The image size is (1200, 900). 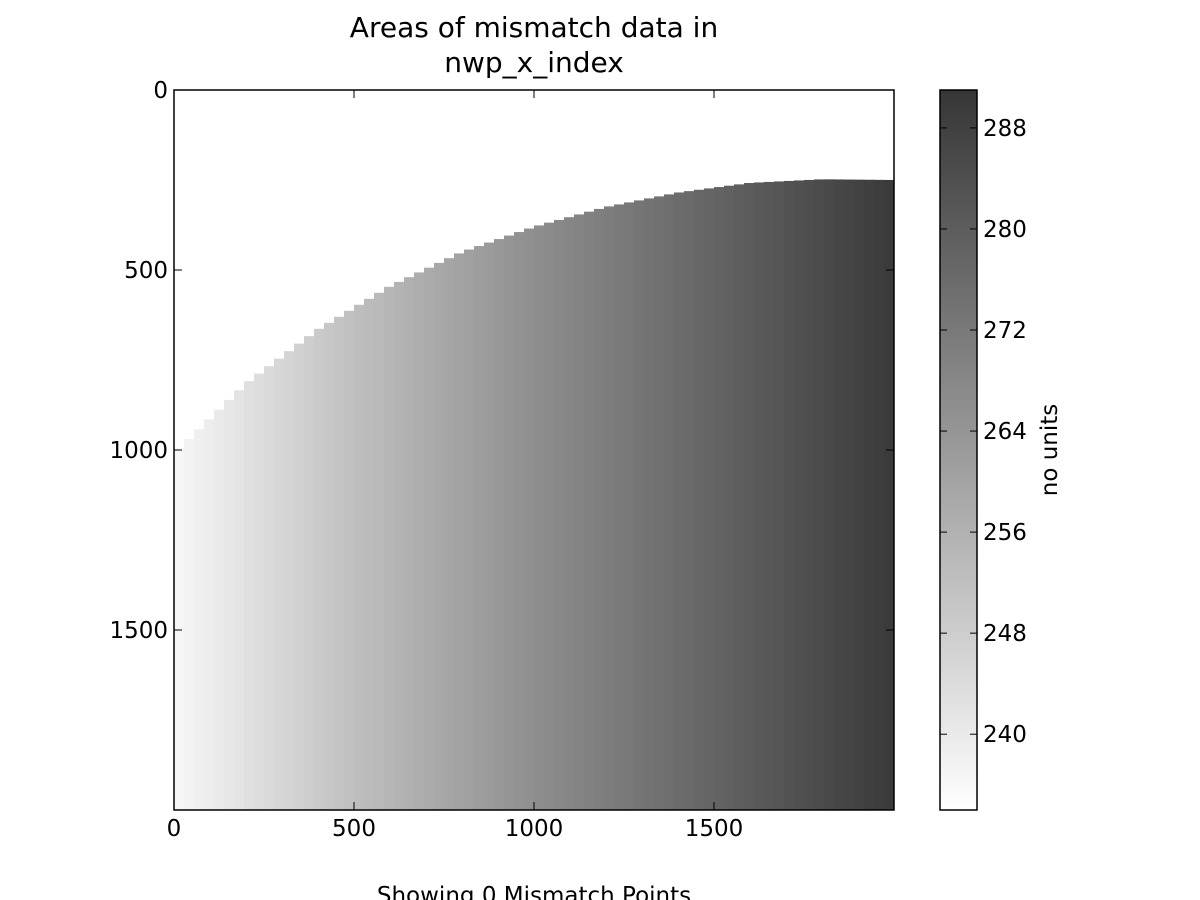 I want to click on x-tick-label: 1500, so click(x=714, y=829).